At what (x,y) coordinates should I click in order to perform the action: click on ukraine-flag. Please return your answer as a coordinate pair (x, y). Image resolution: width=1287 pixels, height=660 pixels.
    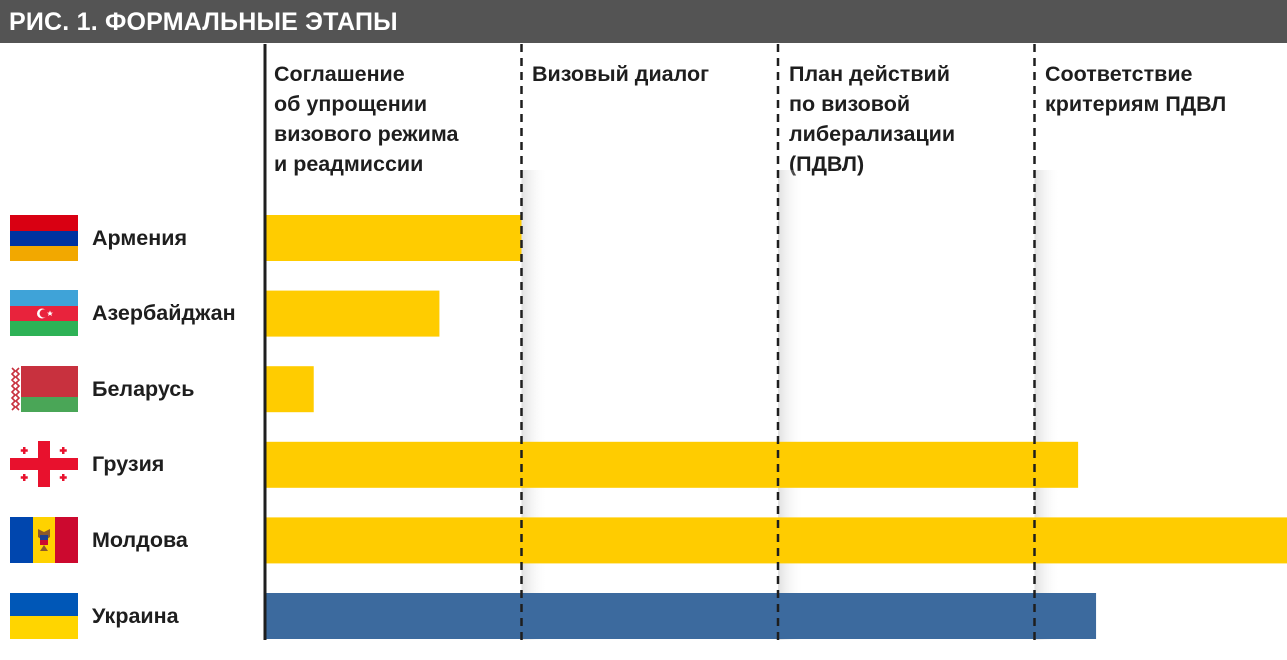
    Looking at the image, I should click on (44, 616).